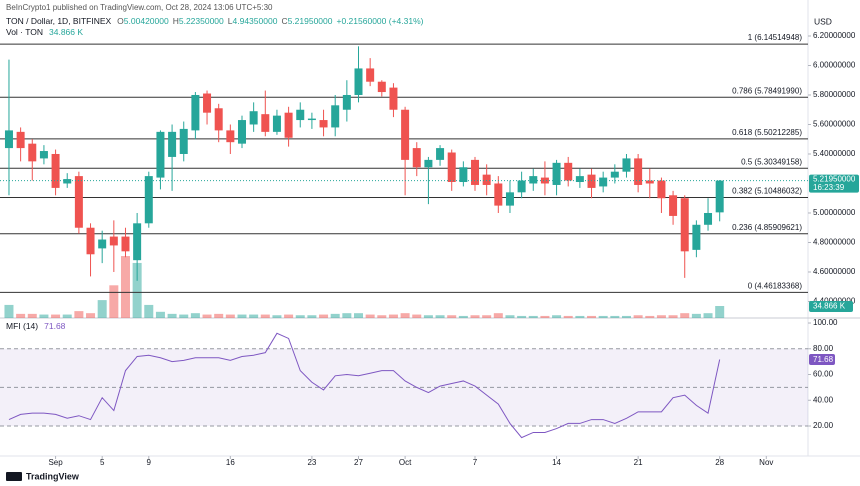  What do you see at coordinates (834, 65) in the screenshot?
I see `y-tick-label: 6.00000000` at bounding box center [834, 65].